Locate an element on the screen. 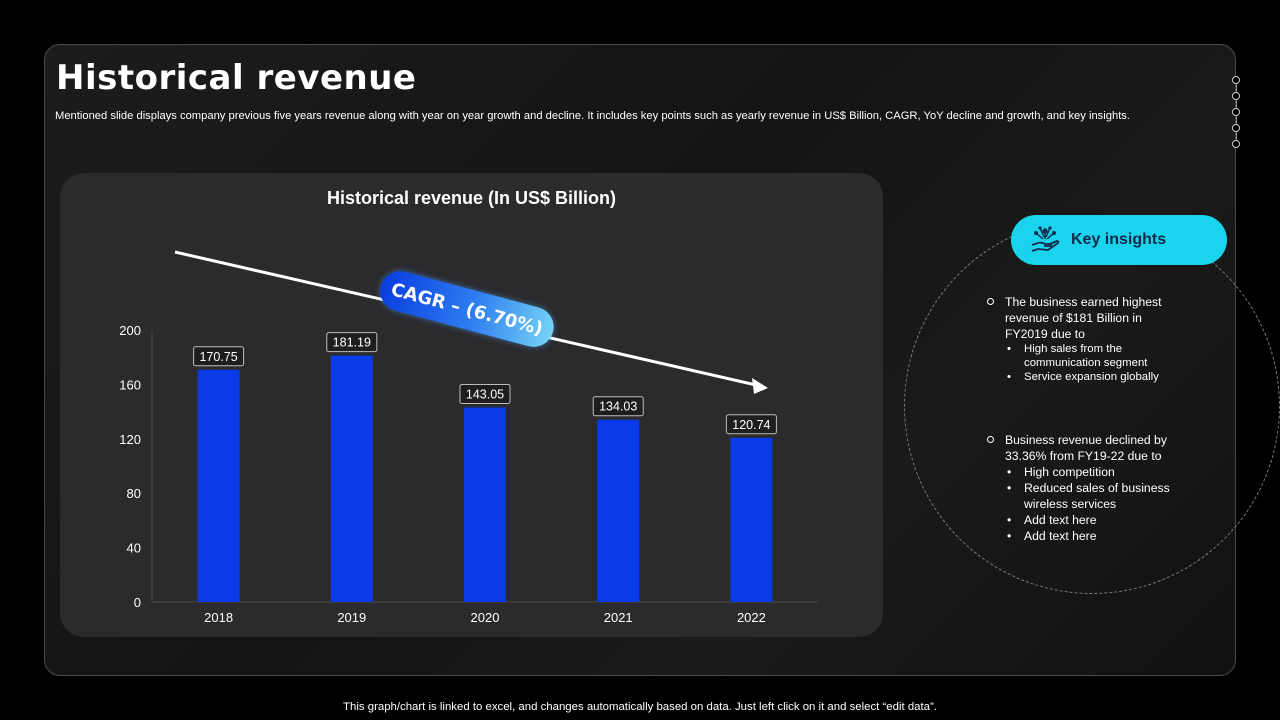  y-tick-label: 160 is located at coordinates (130, 384).